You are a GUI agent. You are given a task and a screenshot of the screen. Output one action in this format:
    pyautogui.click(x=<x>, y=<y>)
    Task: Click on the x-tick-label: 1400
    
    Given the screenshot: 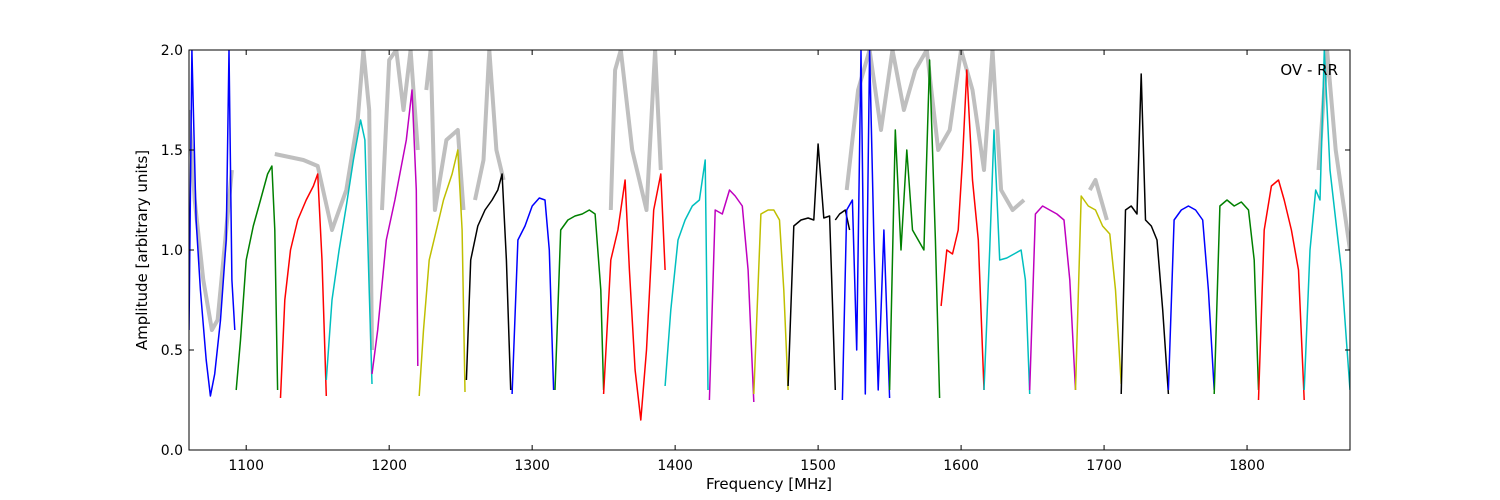 What is the action you would take?
    pyautogui.click(x=675, y=466)
    